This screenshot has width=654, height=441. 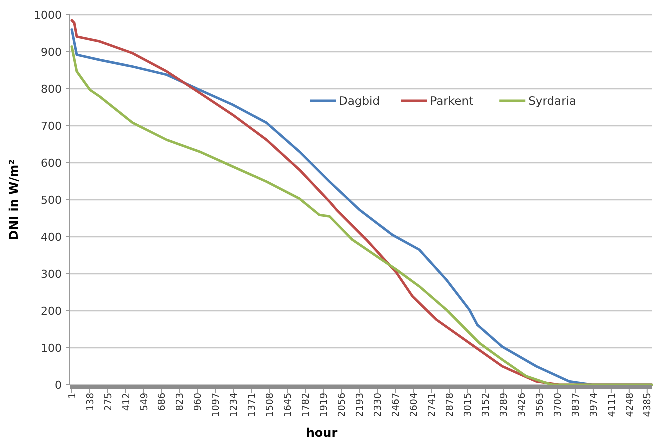 I want to click on x-tick-label: 1919, so click(x=324, y=405).